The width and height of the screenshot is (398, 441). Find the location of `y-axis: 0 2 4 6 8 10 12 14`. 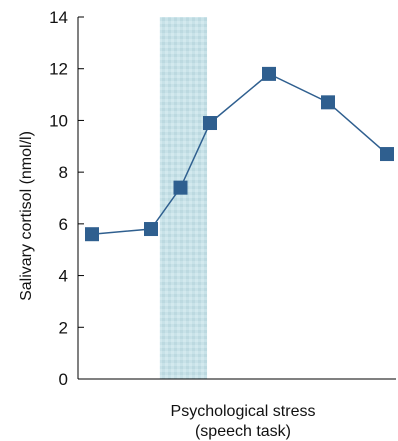

y-axis: 0 2 4 6 8 10 12 14 is located at coordinates (66, 198).